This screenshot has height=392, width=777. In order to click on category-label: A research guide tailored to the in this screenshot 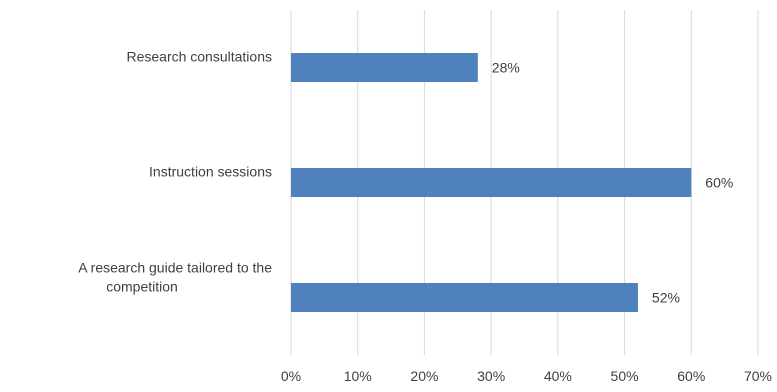, I will do `click(175, 268)`.